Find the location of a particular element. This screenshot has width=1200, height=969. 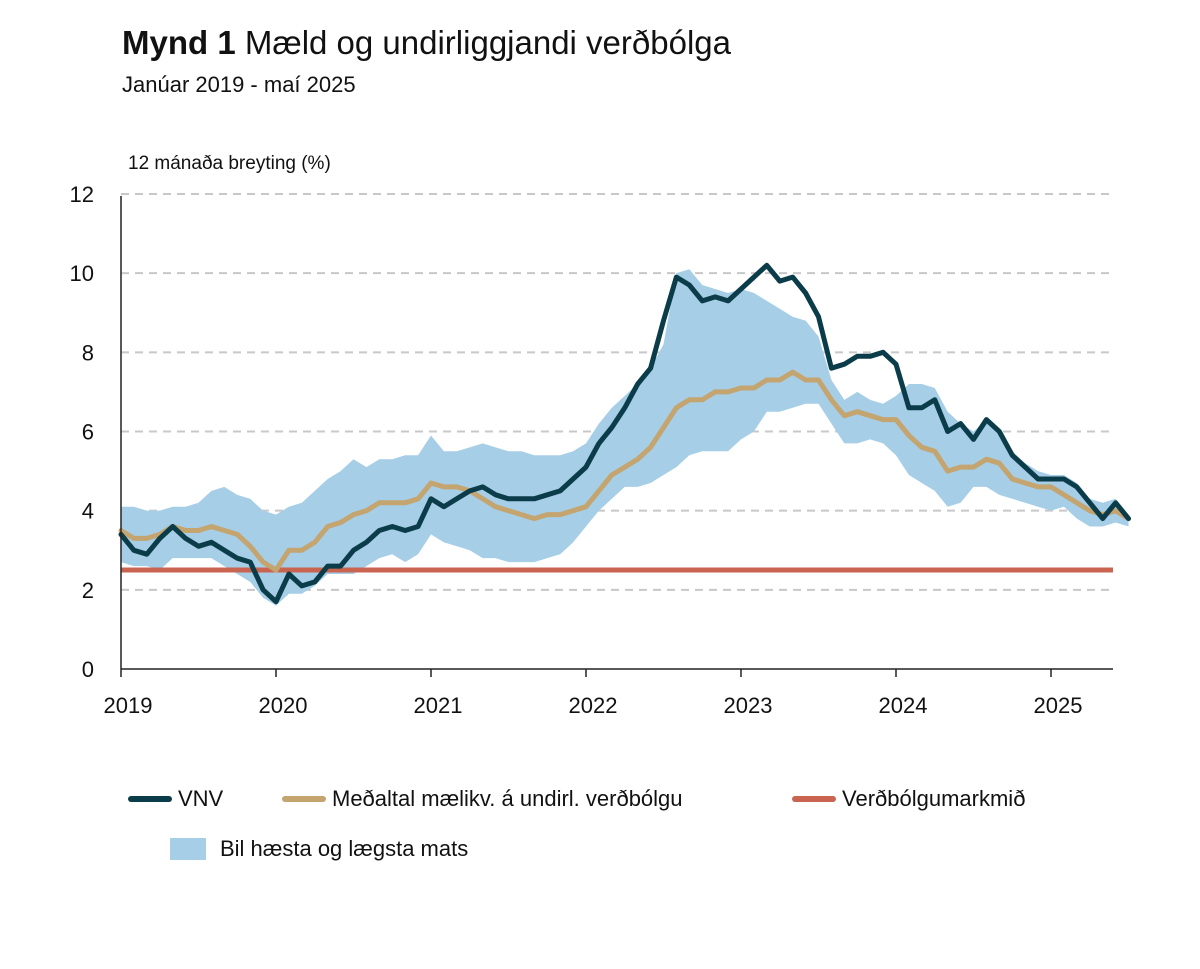

x-tick-label: 2021 is located at coordinates (438, 705).